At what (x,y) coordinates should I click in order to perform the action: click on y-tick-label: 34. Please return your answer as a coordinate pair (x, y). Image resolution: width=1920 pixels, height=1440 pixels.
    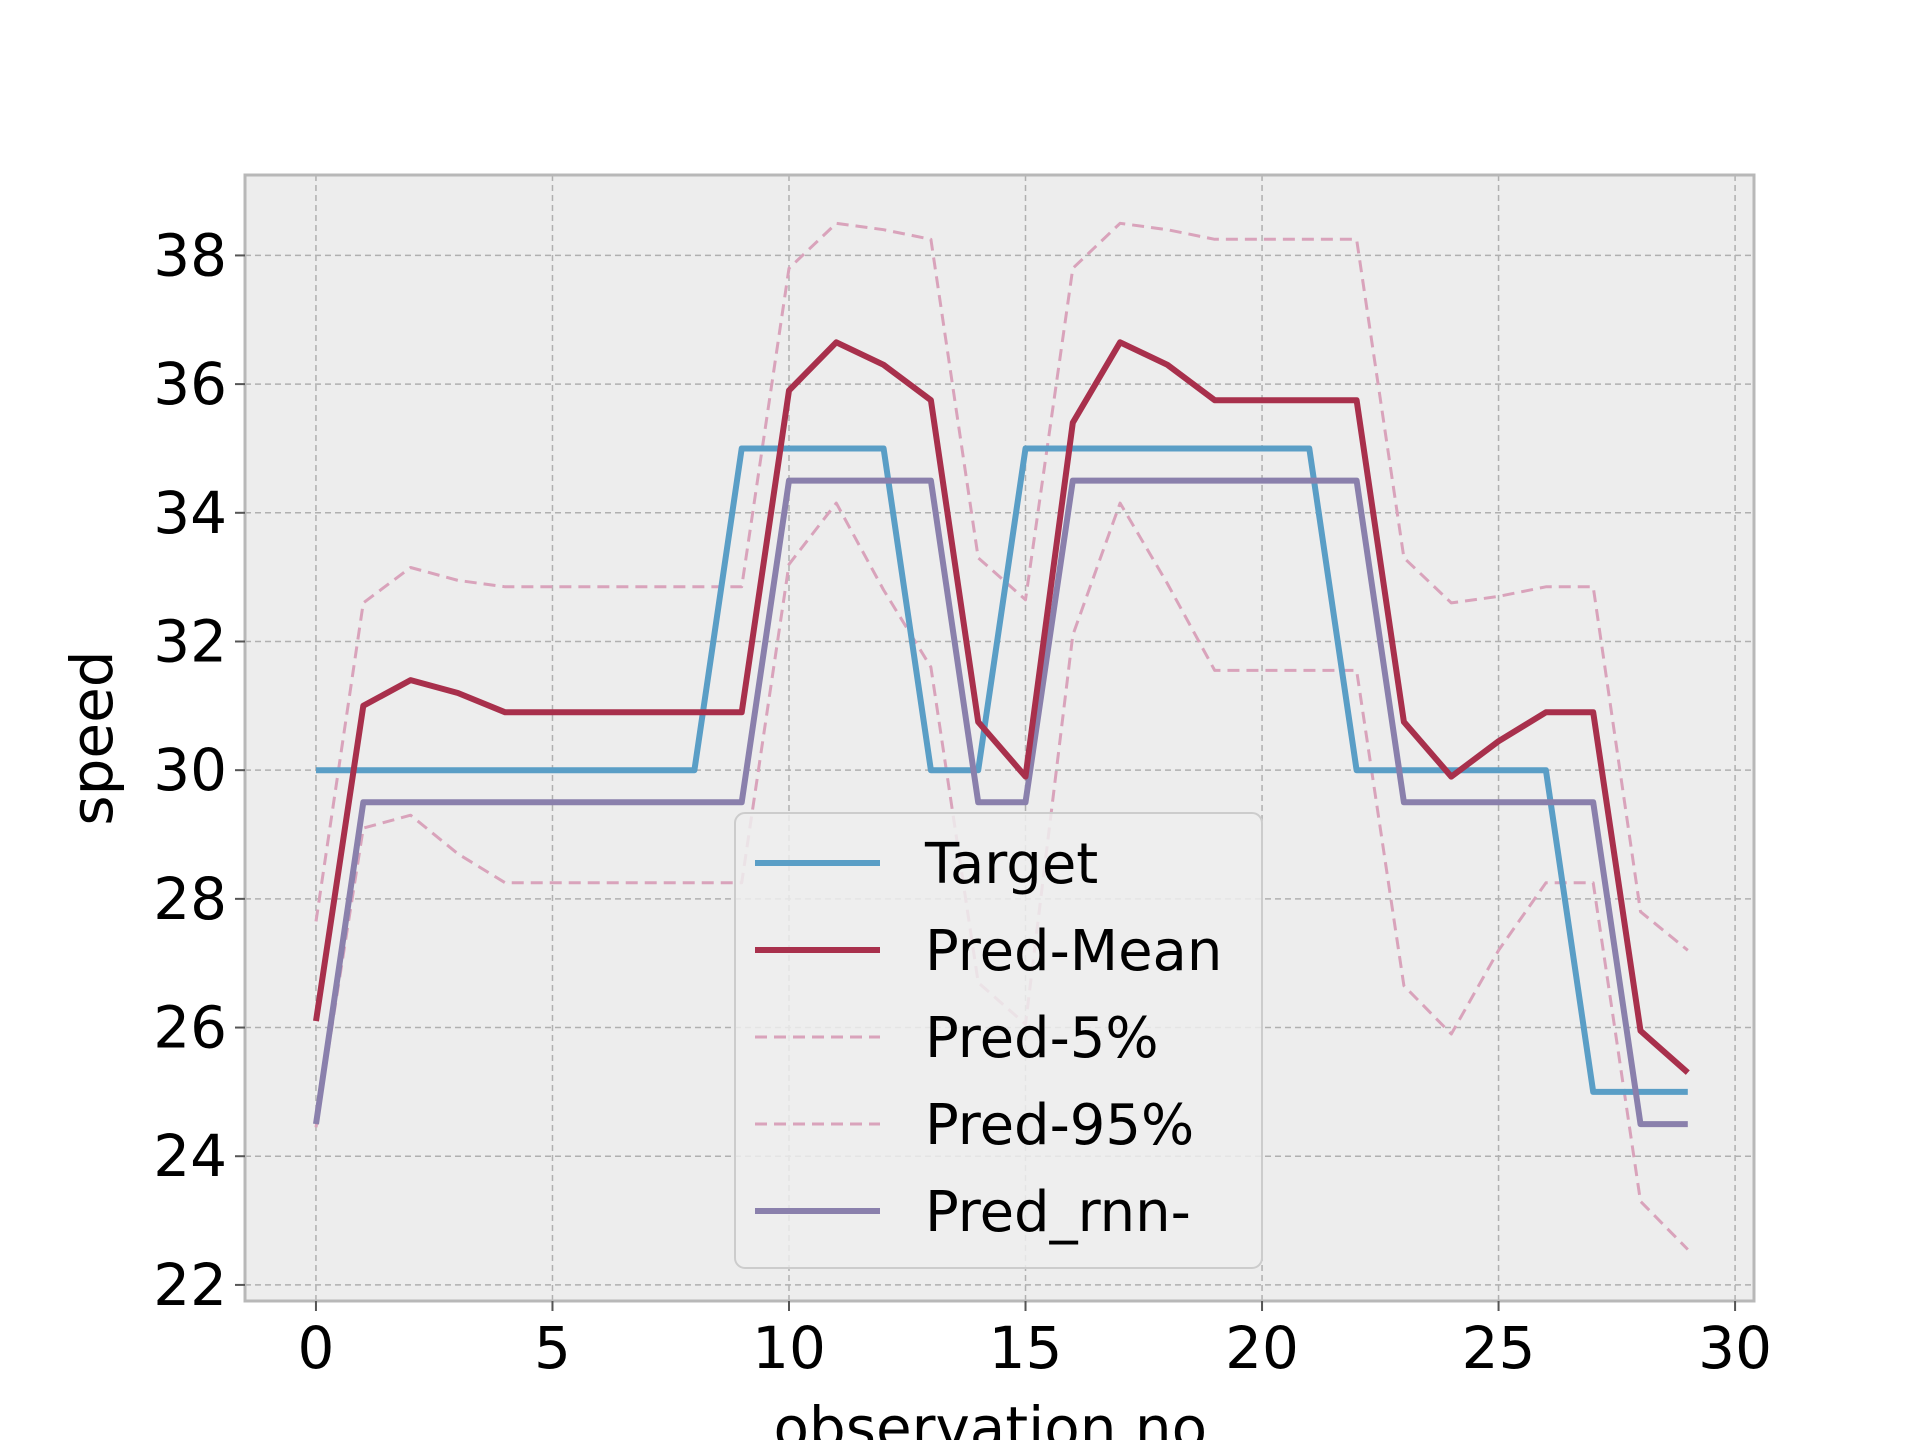
    Looking at the image, I should click on (190, 513).